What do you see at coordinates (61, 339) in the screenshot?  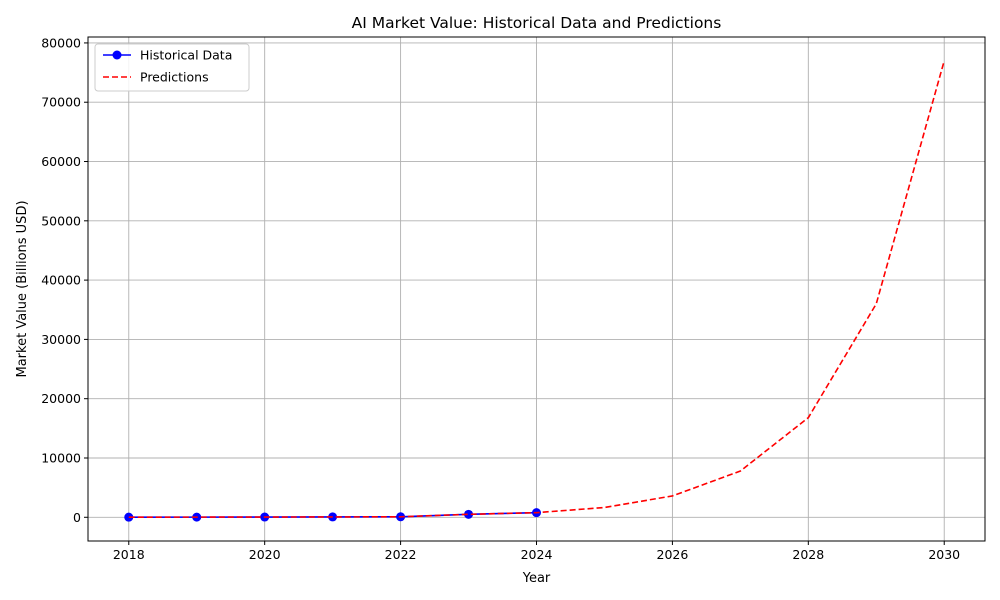 I see `y-tick-label: 30000` at bounding box center [61, 339].